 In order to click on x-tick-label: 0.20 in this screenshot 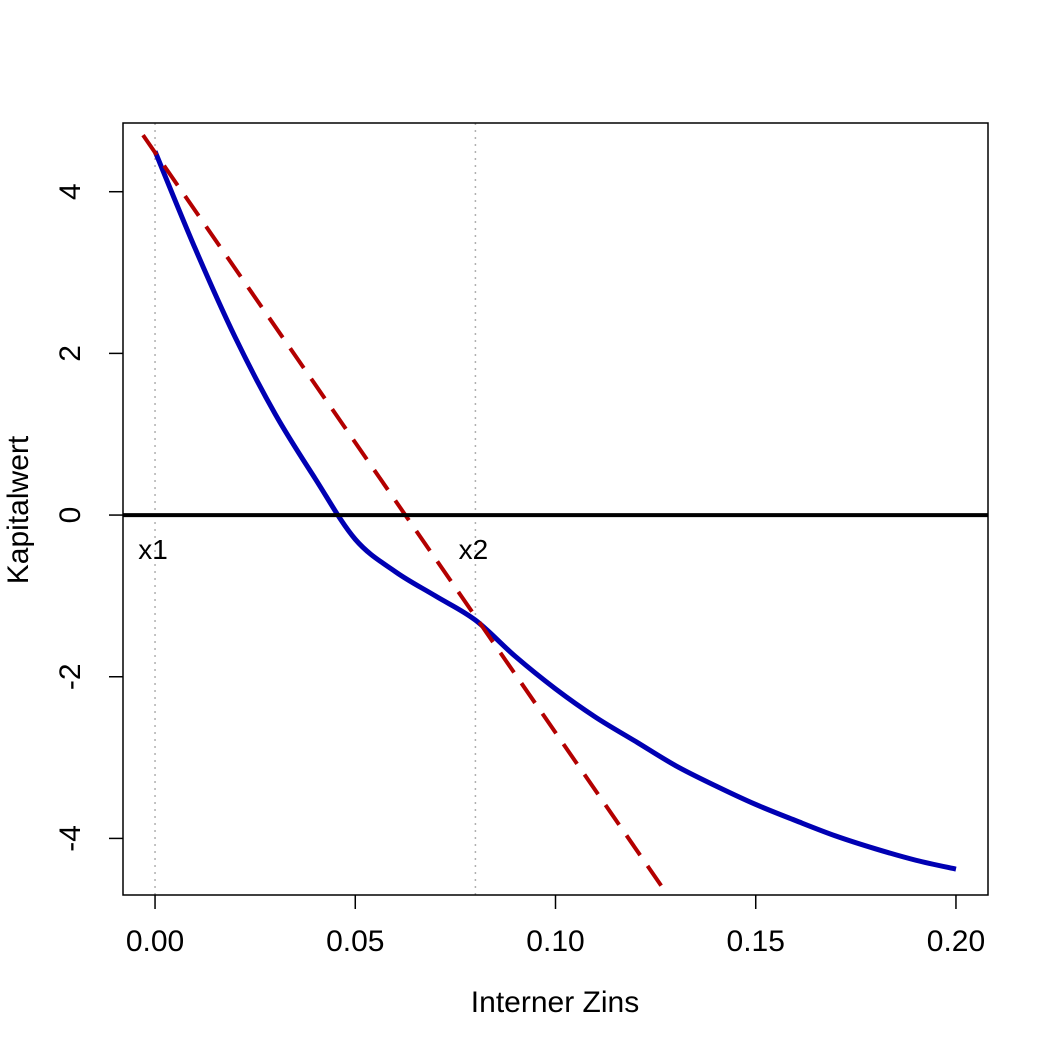, I will do `click(956, 941)`.